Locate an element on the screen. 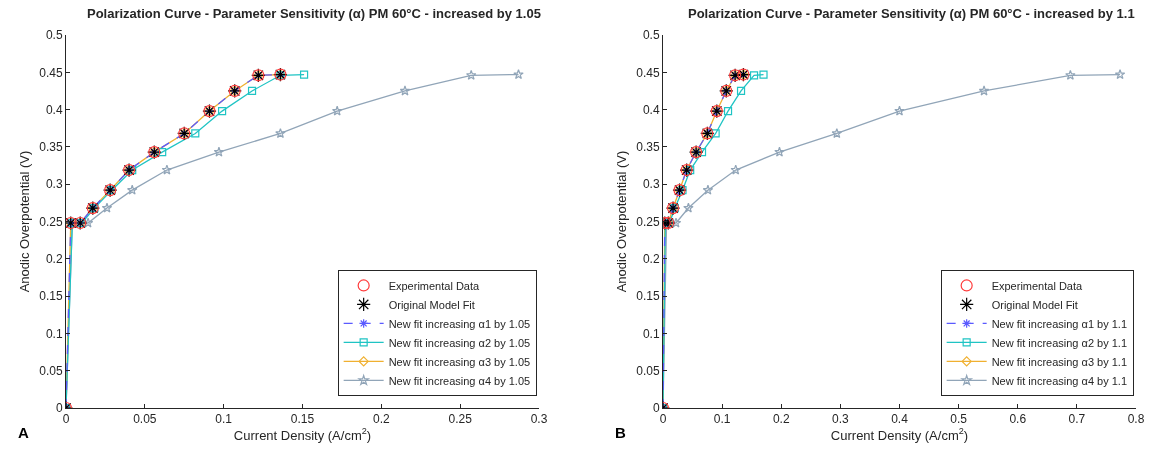 This screenshot has height=459, width=1172. legend-label: New fit increasing α1 by 1.1 is located at coordinates (1059, 323).